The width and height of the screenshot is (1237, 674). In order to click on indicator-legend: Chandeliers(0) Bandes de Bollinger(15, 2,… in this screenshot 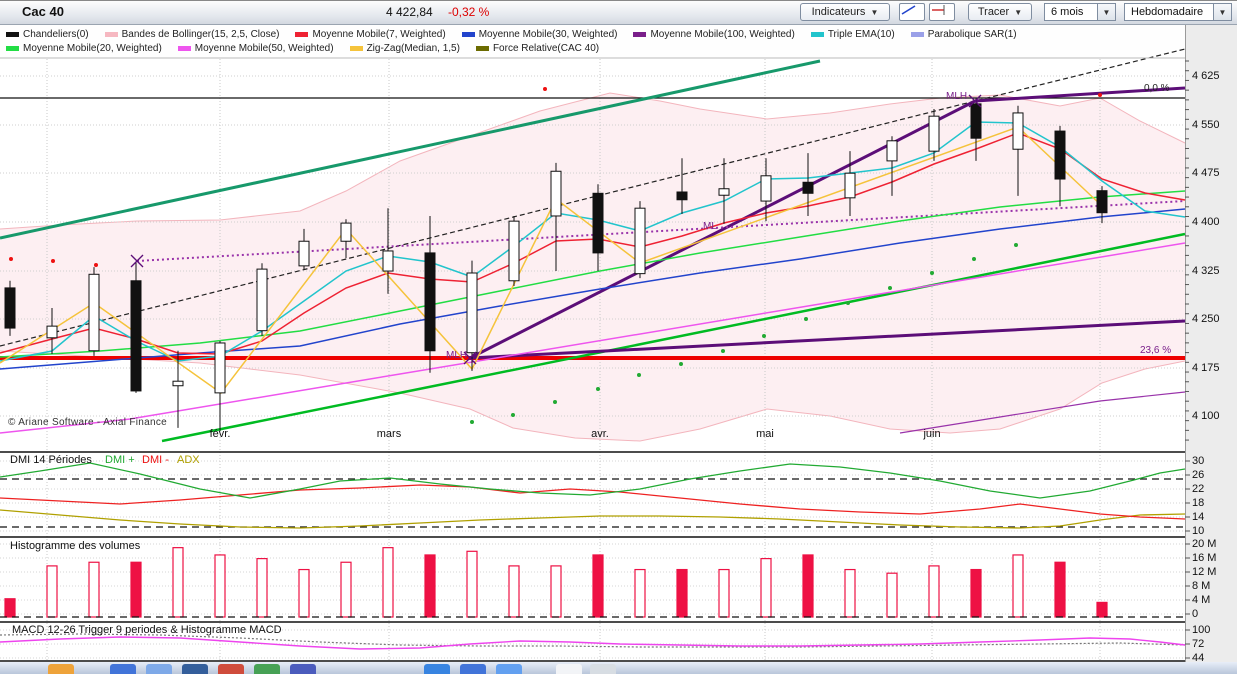, I will do `click(592, 41)`.